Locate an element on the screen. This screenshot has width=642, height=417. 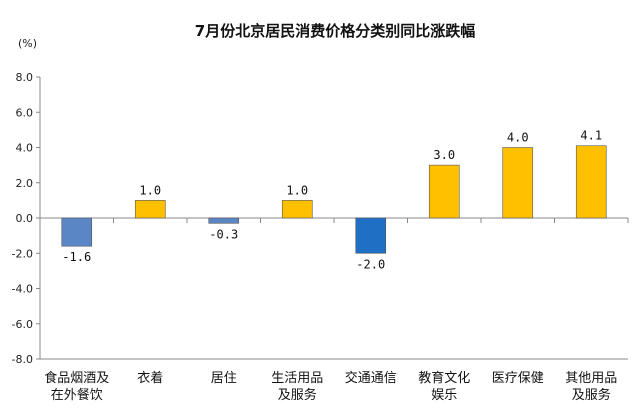
y-tick-label: 0.0 is located at coordinates (25, 218).